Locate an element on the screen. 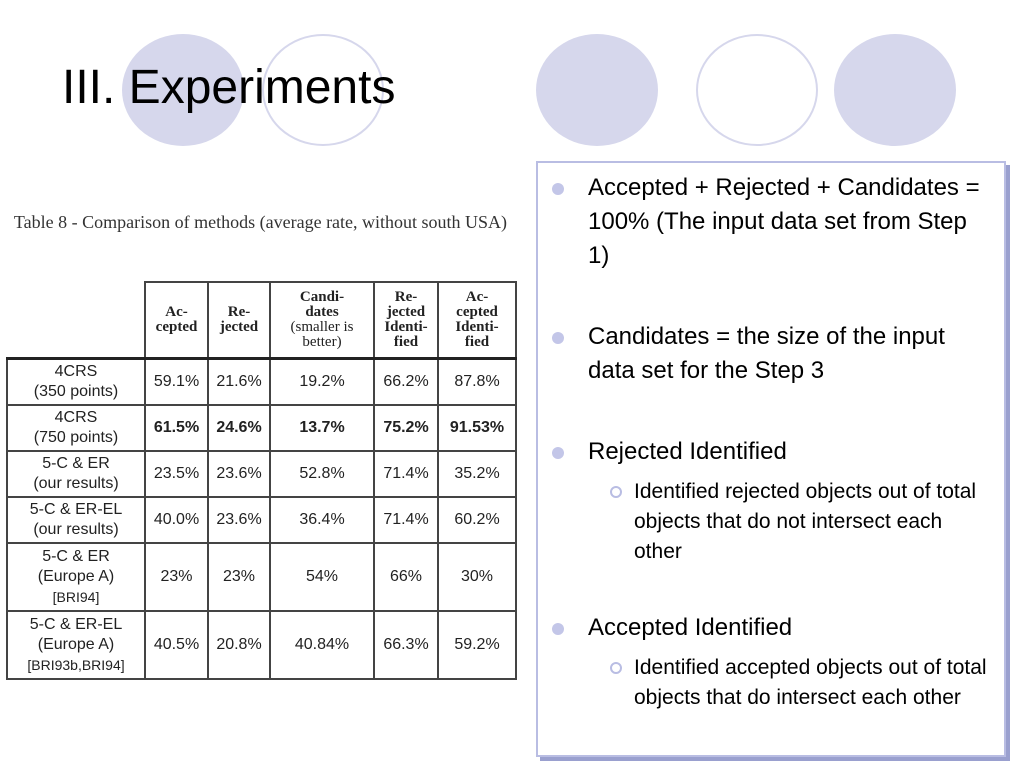 The height and width of the screenshot is (768, 1024). table-cell: 40.0% is located at coordinates (176, 520).